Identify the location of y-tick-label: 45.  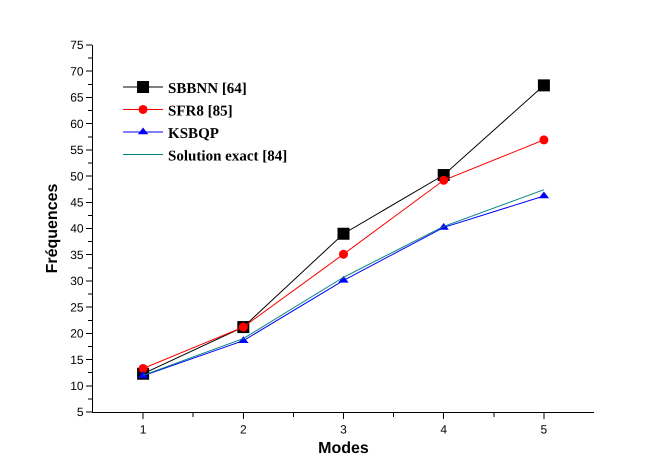
(77, 202).